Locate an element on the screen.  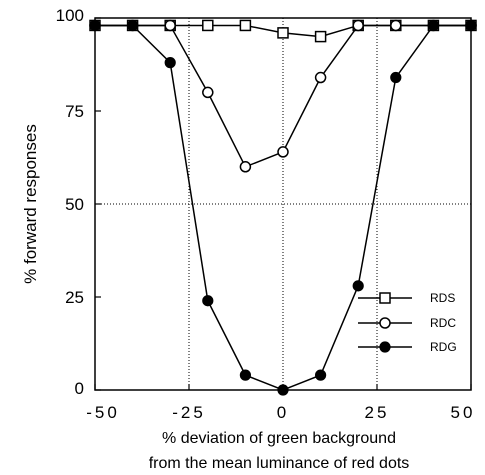
x-tick-label: 0 is located at coordinates (283, 412).